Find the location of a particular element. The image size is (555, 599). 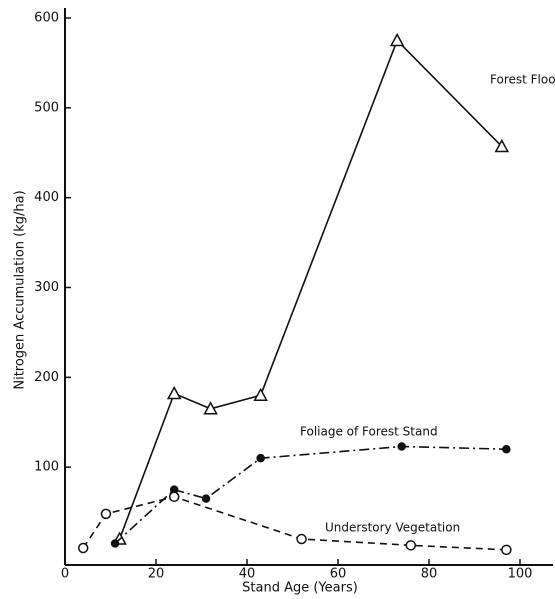

x-tick-label: 60 is located at coordinates (338, 574).